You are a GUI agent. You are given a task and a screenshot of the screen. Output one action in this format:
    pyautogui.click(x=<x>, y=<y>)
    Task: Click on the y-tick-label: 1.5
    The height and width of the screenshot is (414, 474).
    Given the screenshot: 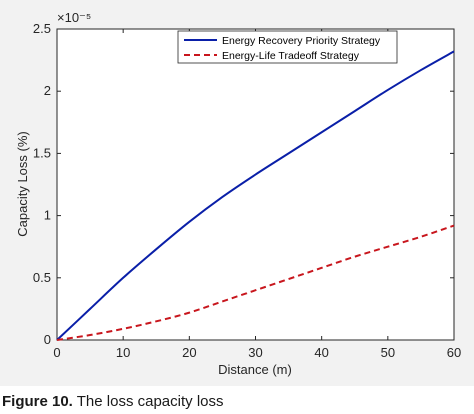 What is the action you would take?
    pyautogui.click(x=42, y=152)
    